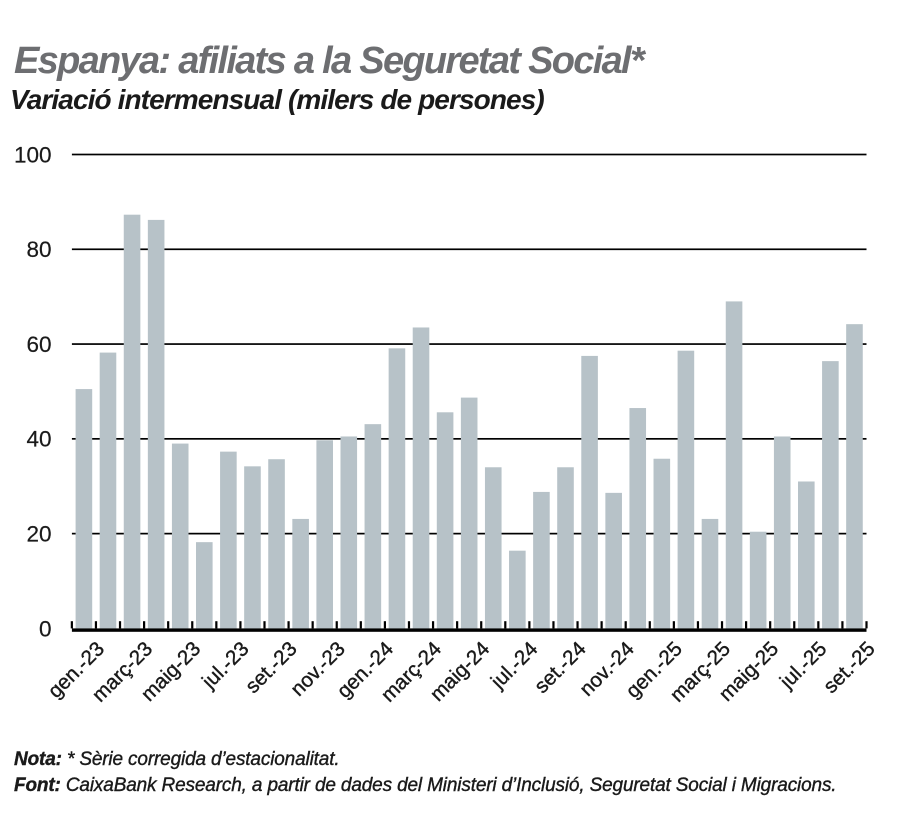 The image size is (900, 830). I want to click on svg-text: 100, so click(33, 154).